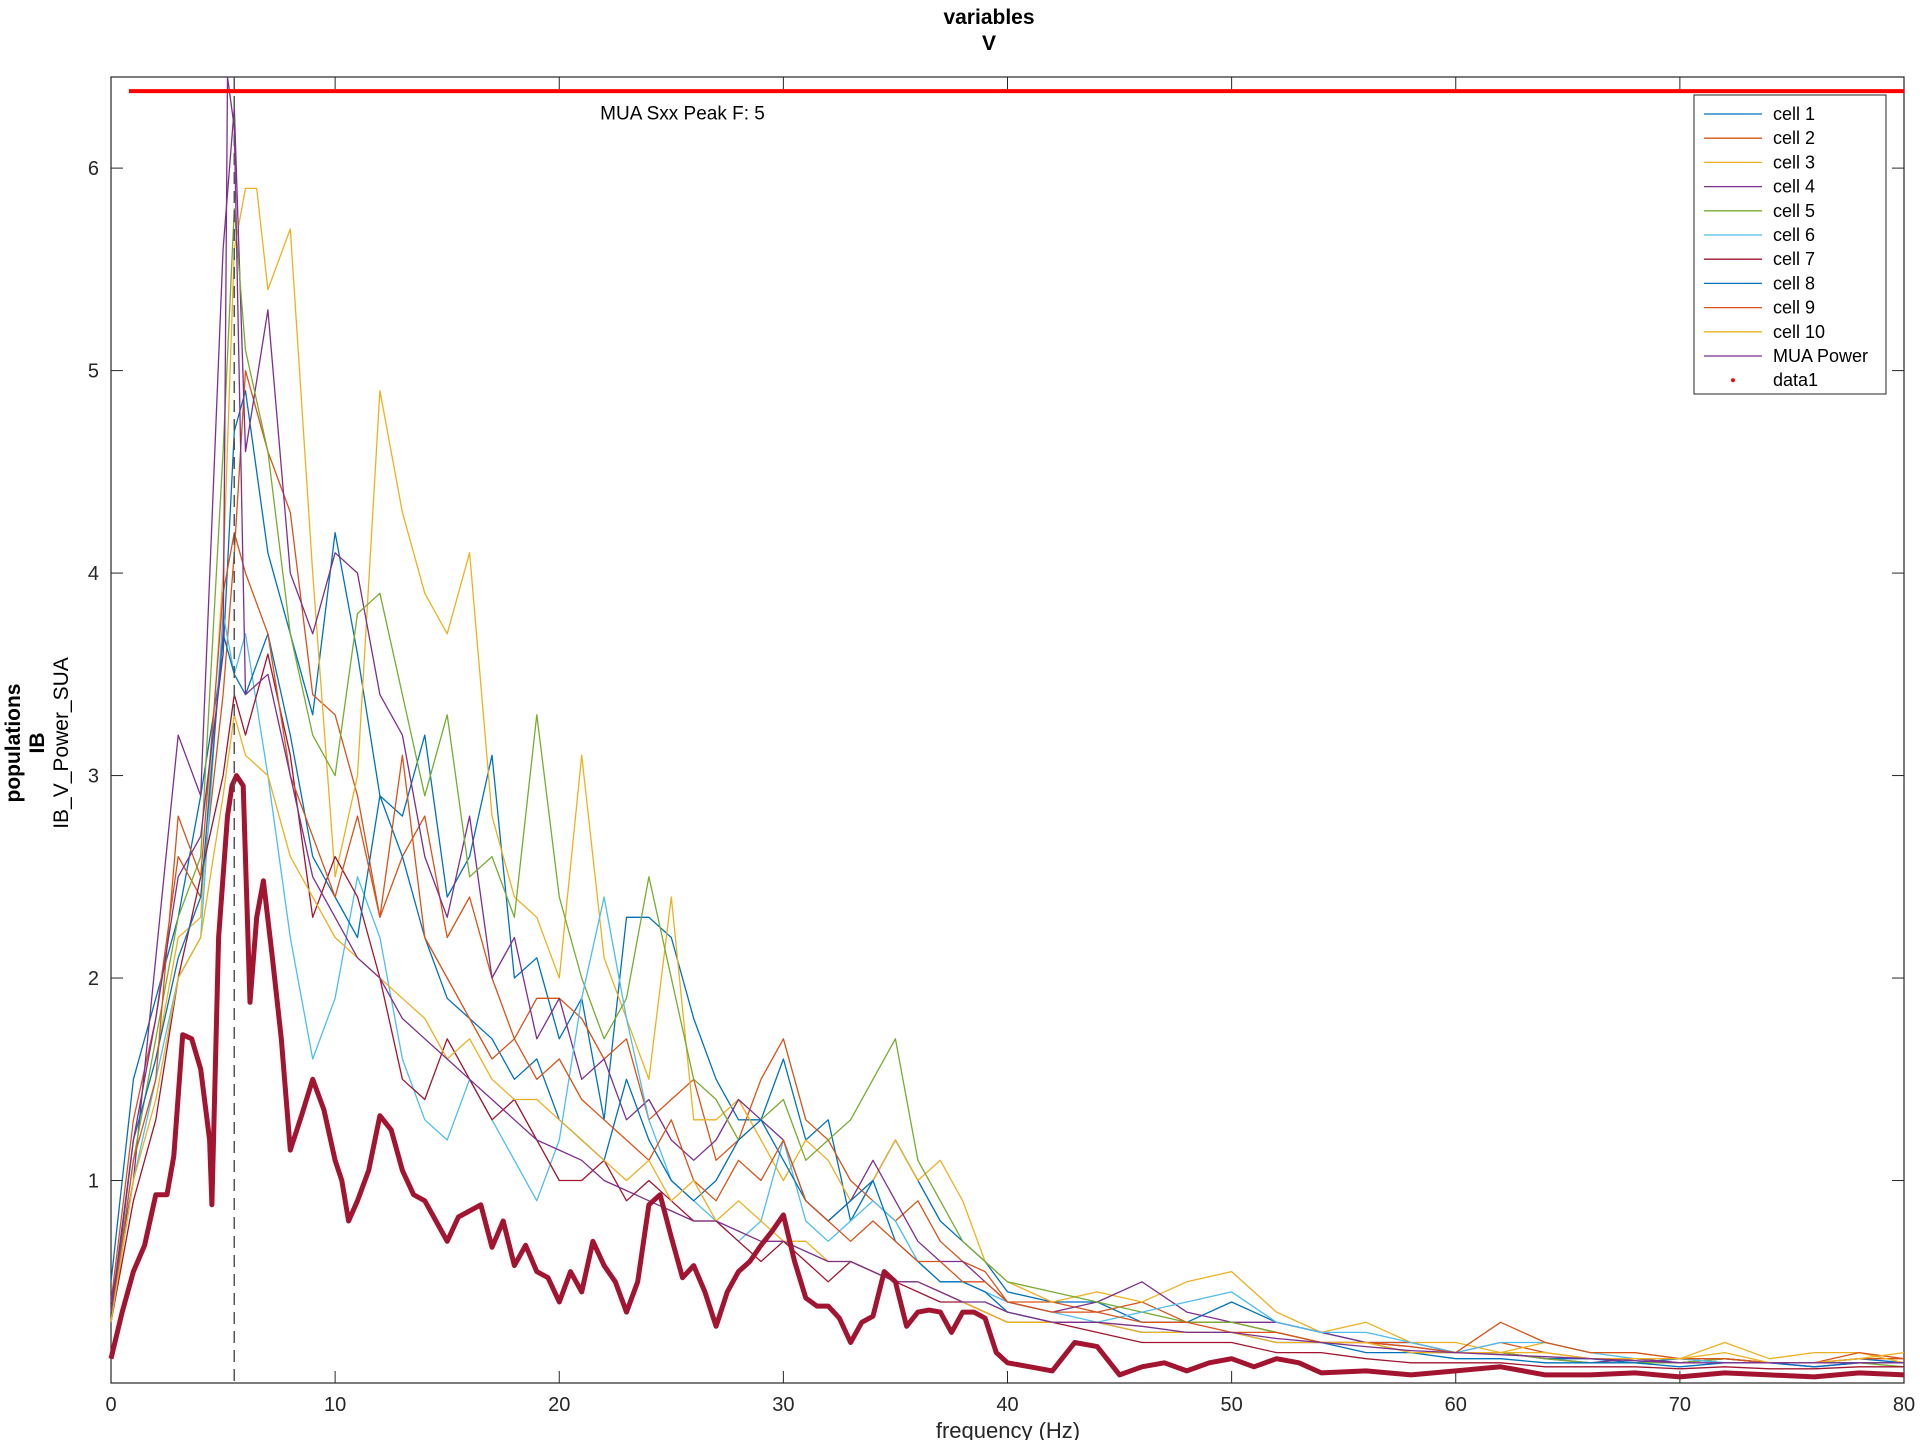  I want to click on peak-annotation: MUA Sxx Peak F: 5, so click(682, 113).